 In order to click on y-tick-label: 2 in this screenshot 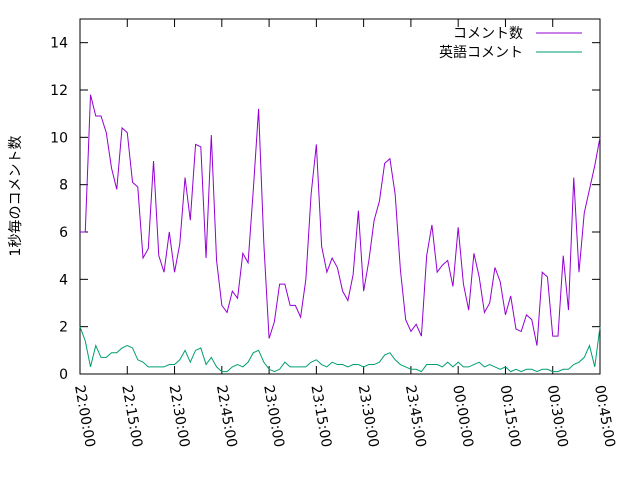, I will do `click(63, 328)`.